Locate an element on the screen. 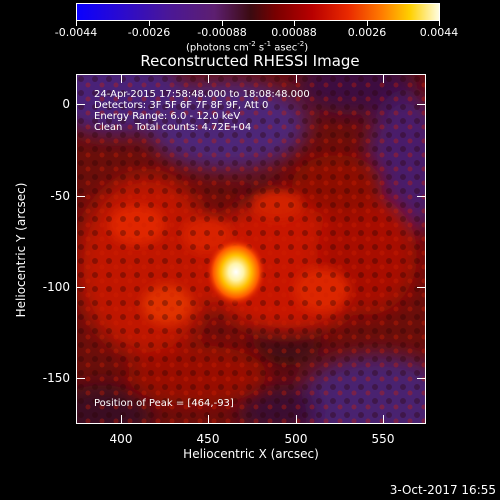 The width and height of the screenshot is (500, 500). colorbar-label: -0.00088 is located at coordinates (222, 32).